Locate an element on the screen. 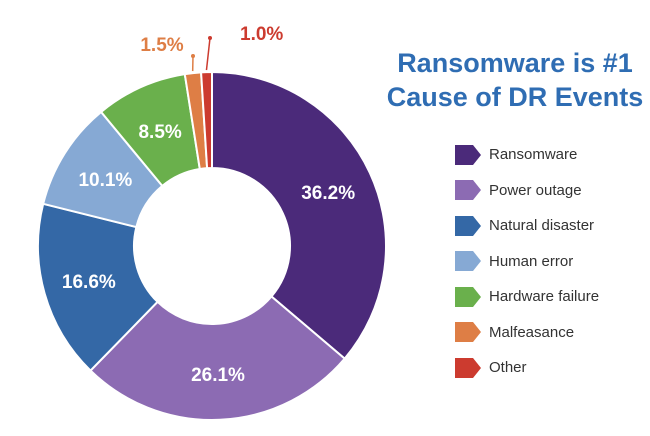 The width and height of the screenshot is (650, 436). legend-label: Natural disaster is located at coordinates (542, 226).